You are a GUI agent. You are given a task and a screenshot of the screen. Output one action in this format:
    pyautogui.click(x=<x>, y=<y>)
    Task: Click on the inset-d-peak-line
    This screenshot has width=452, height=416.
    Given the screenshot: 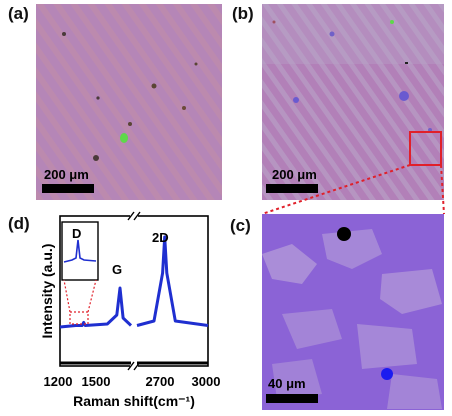 What is the action you would take?
    pyautogui.click(x=80, y=251)
    